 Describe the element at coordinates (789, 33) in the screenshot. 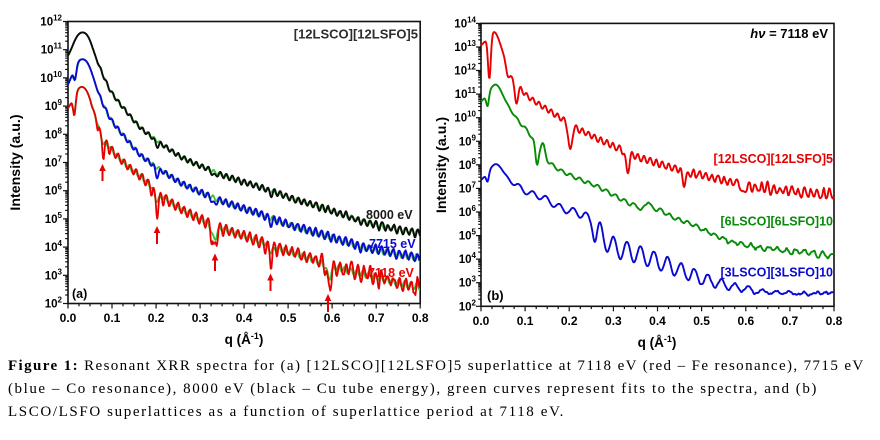

I see `svg-text: hν = 7118 eV` at that location.